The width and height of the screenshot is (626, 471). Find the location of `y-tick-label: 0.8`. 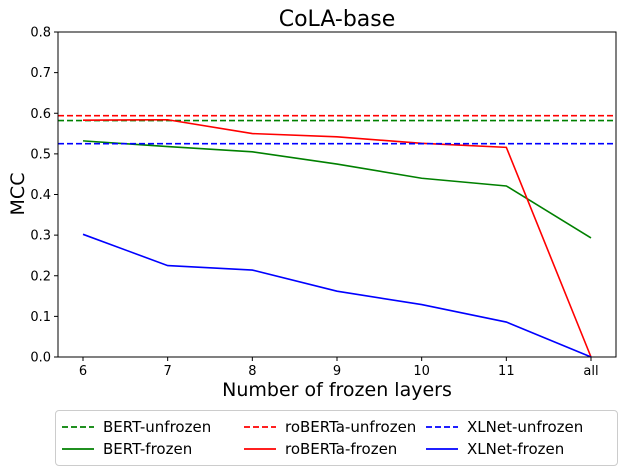

y-tick-label: 0.8 is located at coordinates (40, 33).